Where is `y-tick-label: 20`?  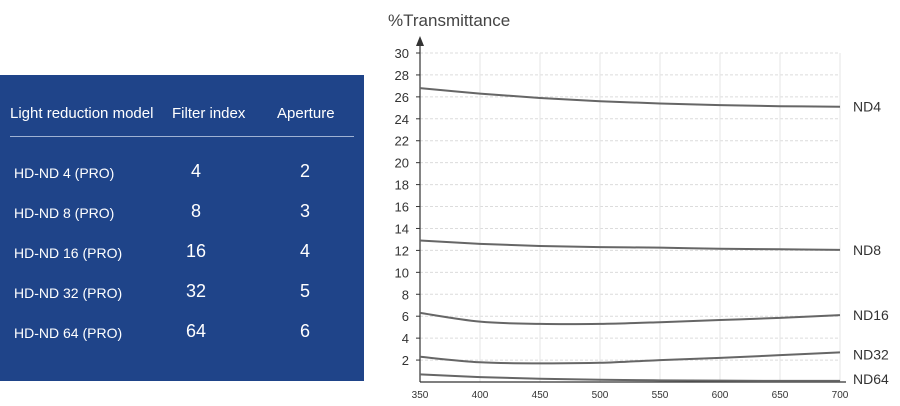 y-tick-label: 20 is located at coordinates (402, 163).